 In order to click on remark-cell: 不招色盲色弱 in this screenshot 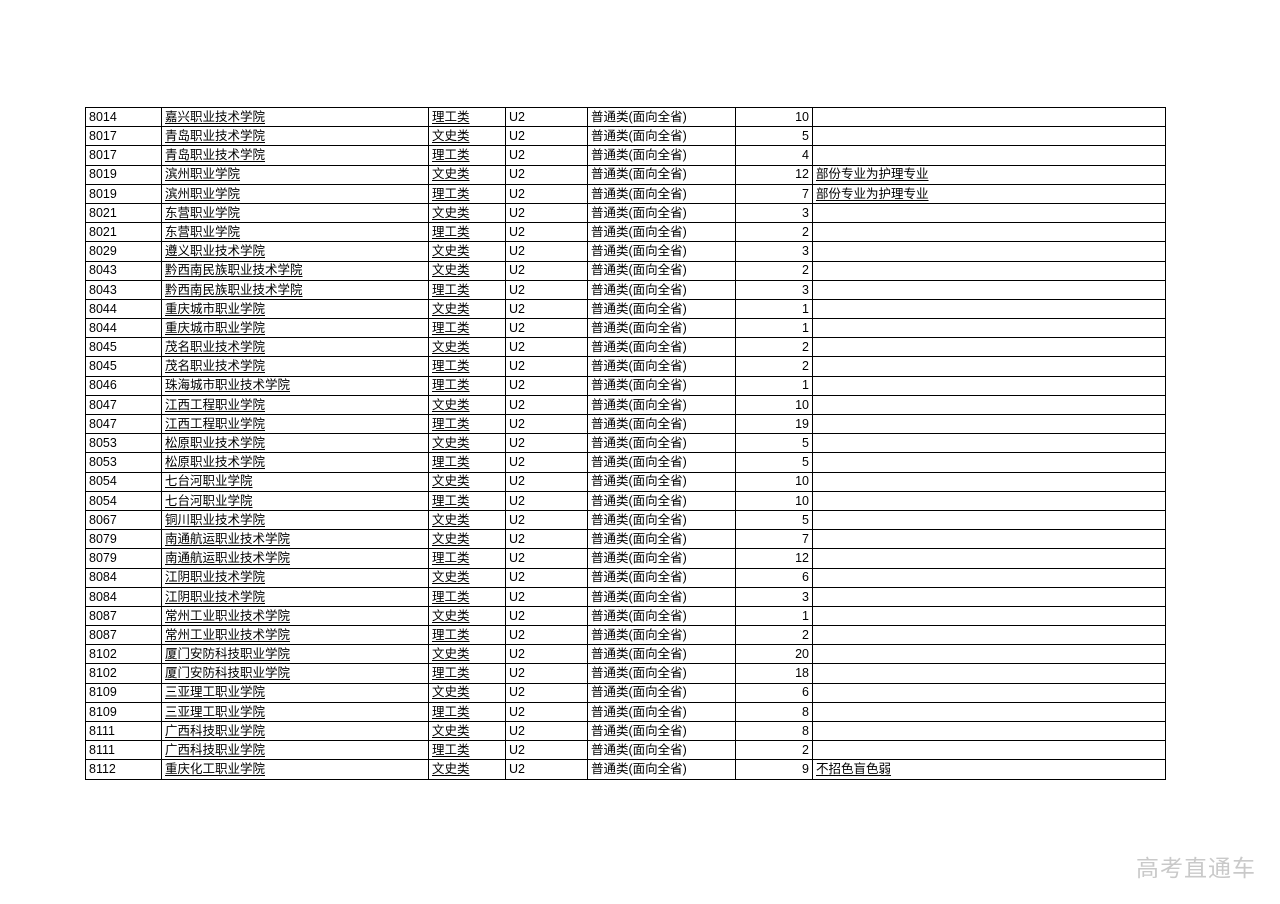, I will do `click(989, 769)`.